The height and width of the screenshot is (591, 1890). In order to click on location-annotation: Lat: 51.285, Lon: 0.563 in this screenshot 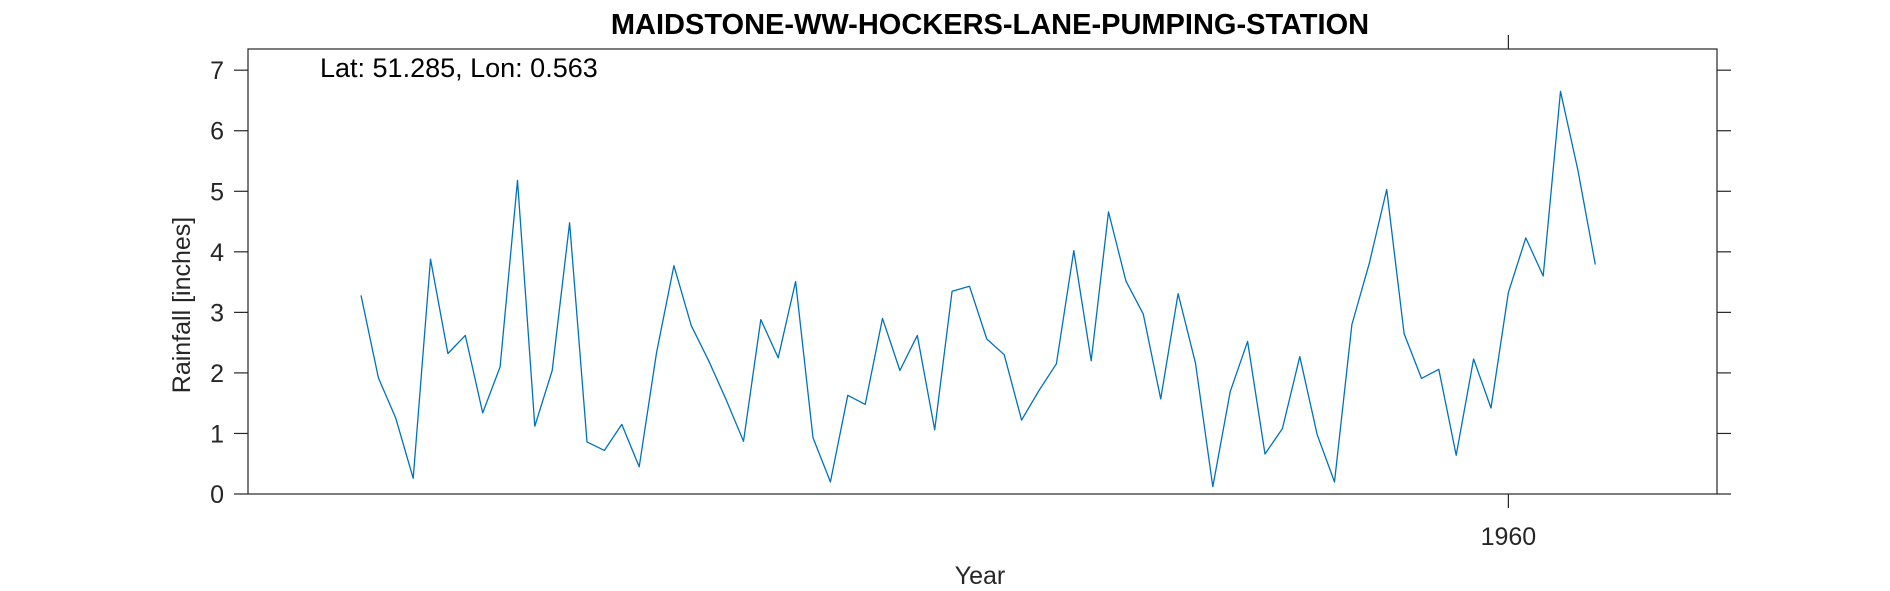, I will do `click(459, 68)`.